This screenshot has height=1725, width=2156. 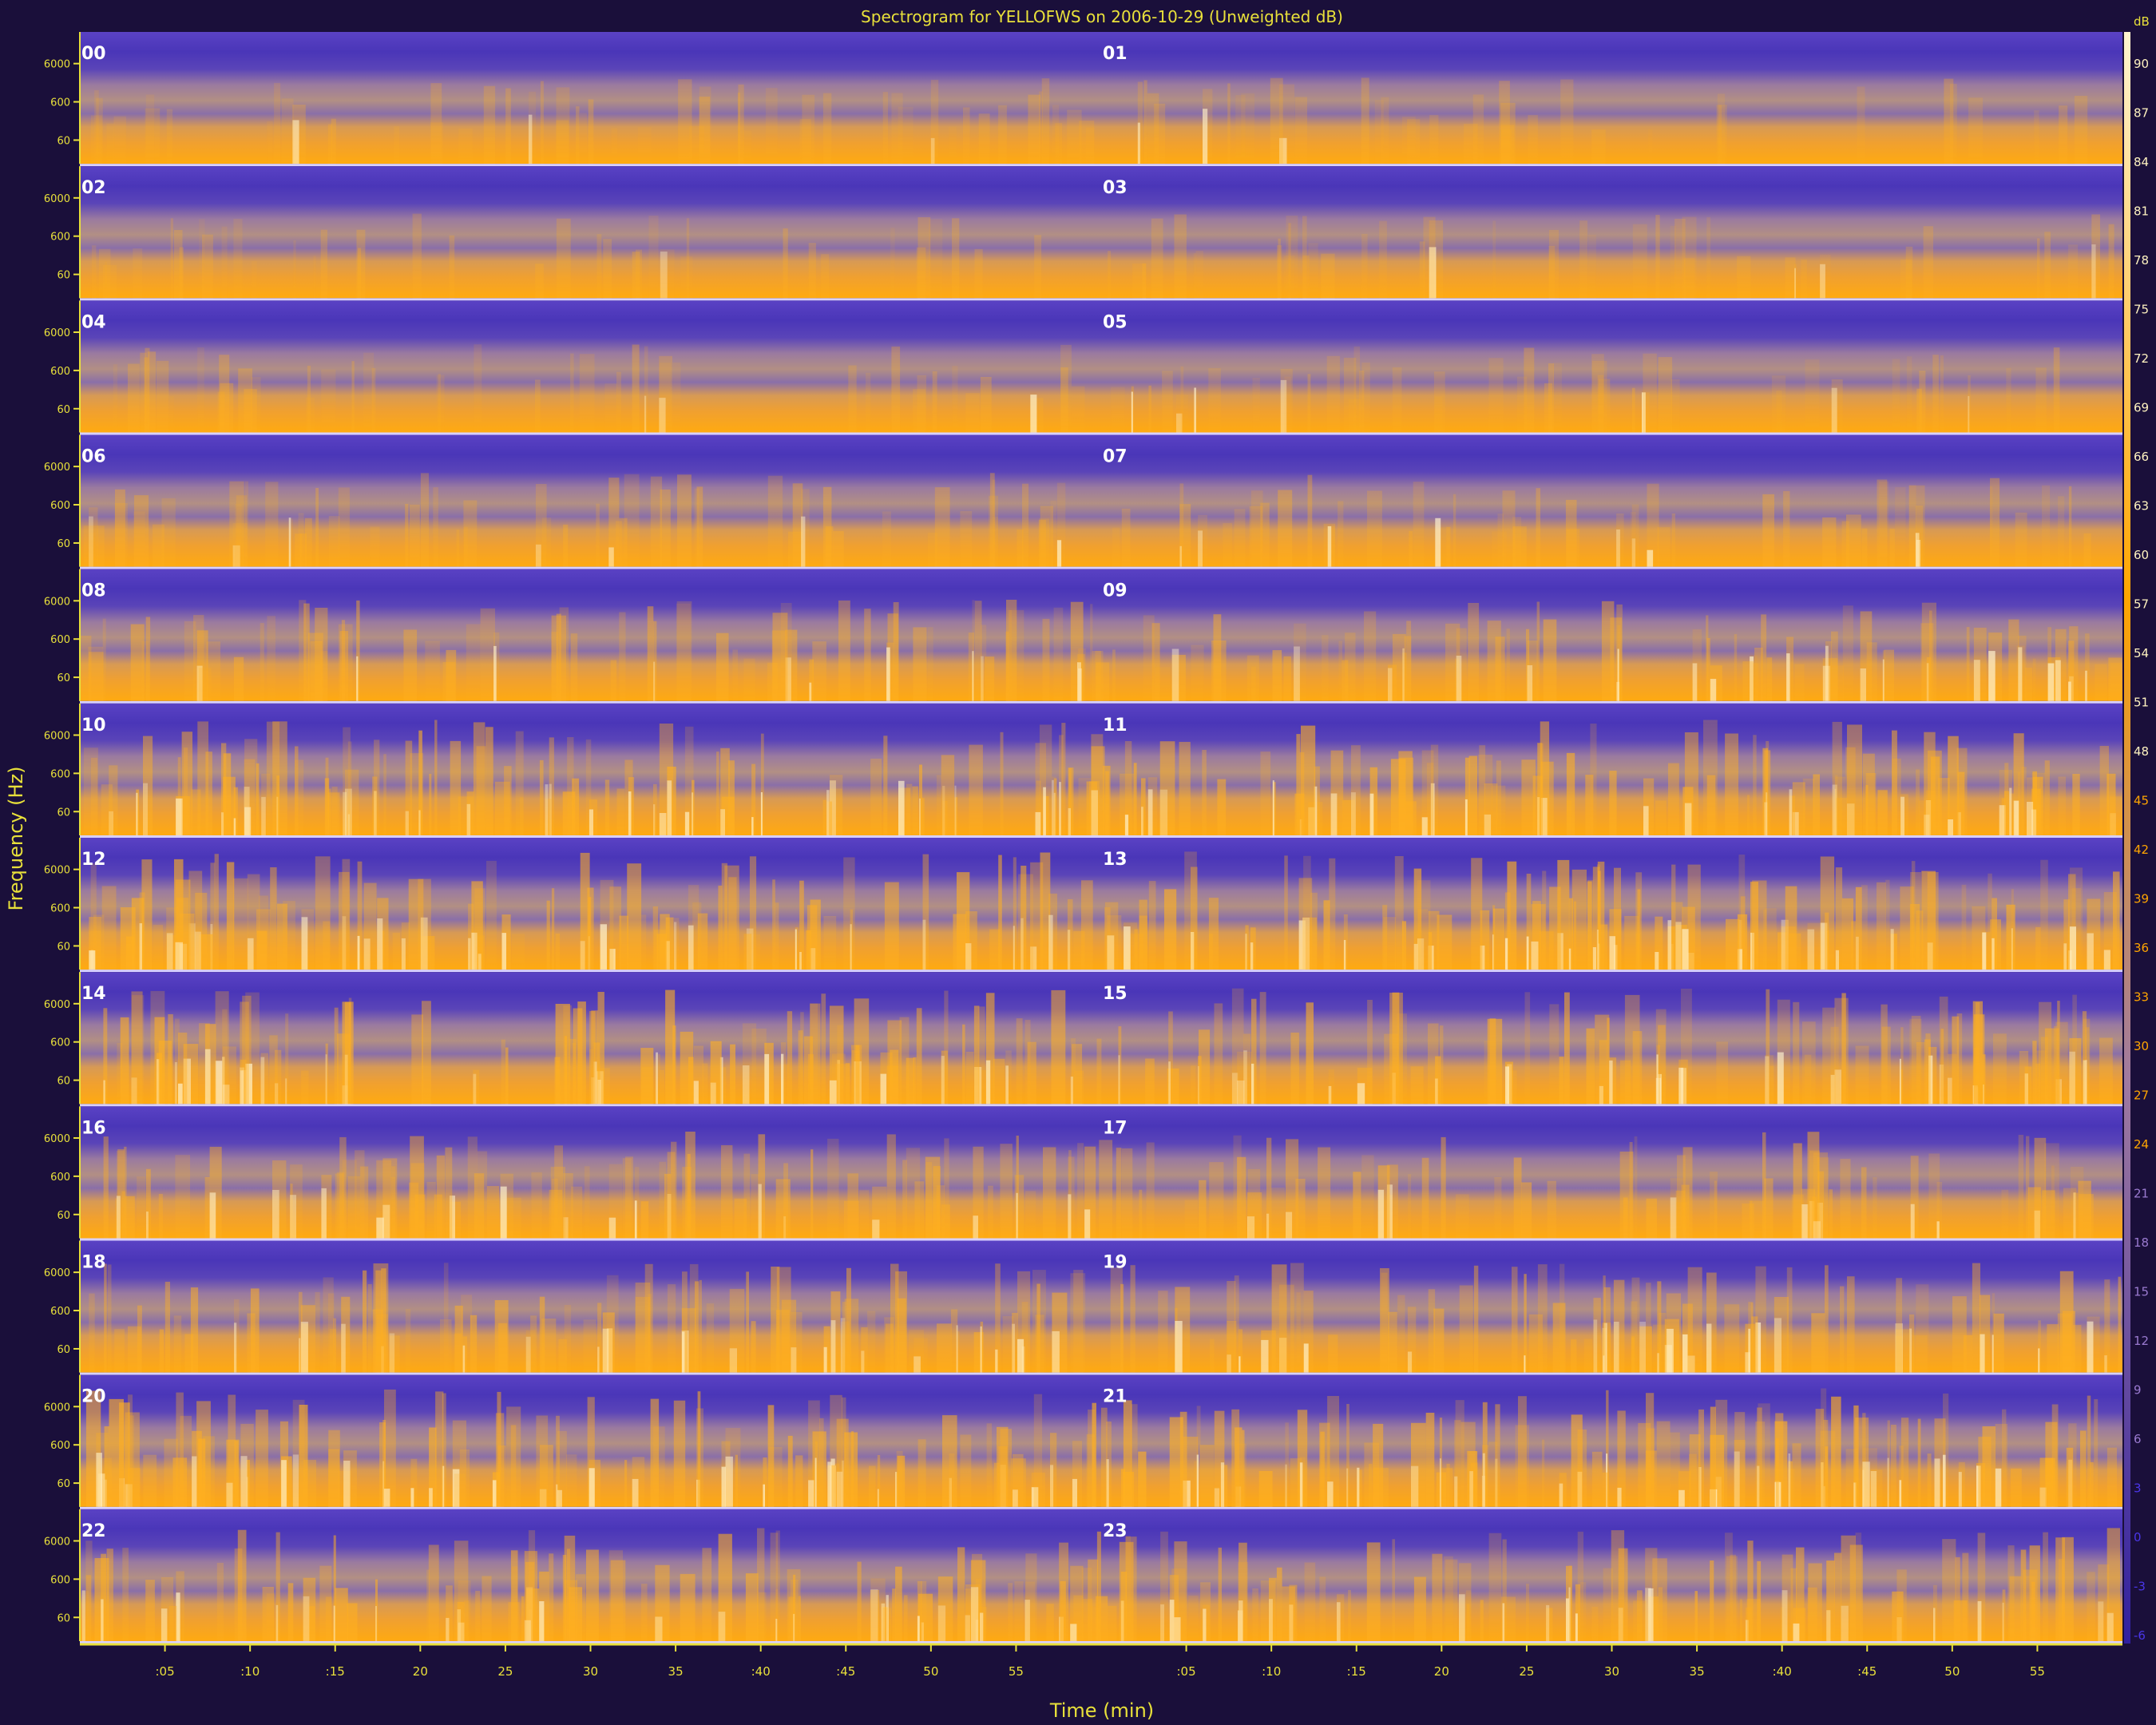 What do you see at coordinates (60, 1178) in the screenshot?
I see `y-tick-label: 600` at bounding box center [60, 1178].